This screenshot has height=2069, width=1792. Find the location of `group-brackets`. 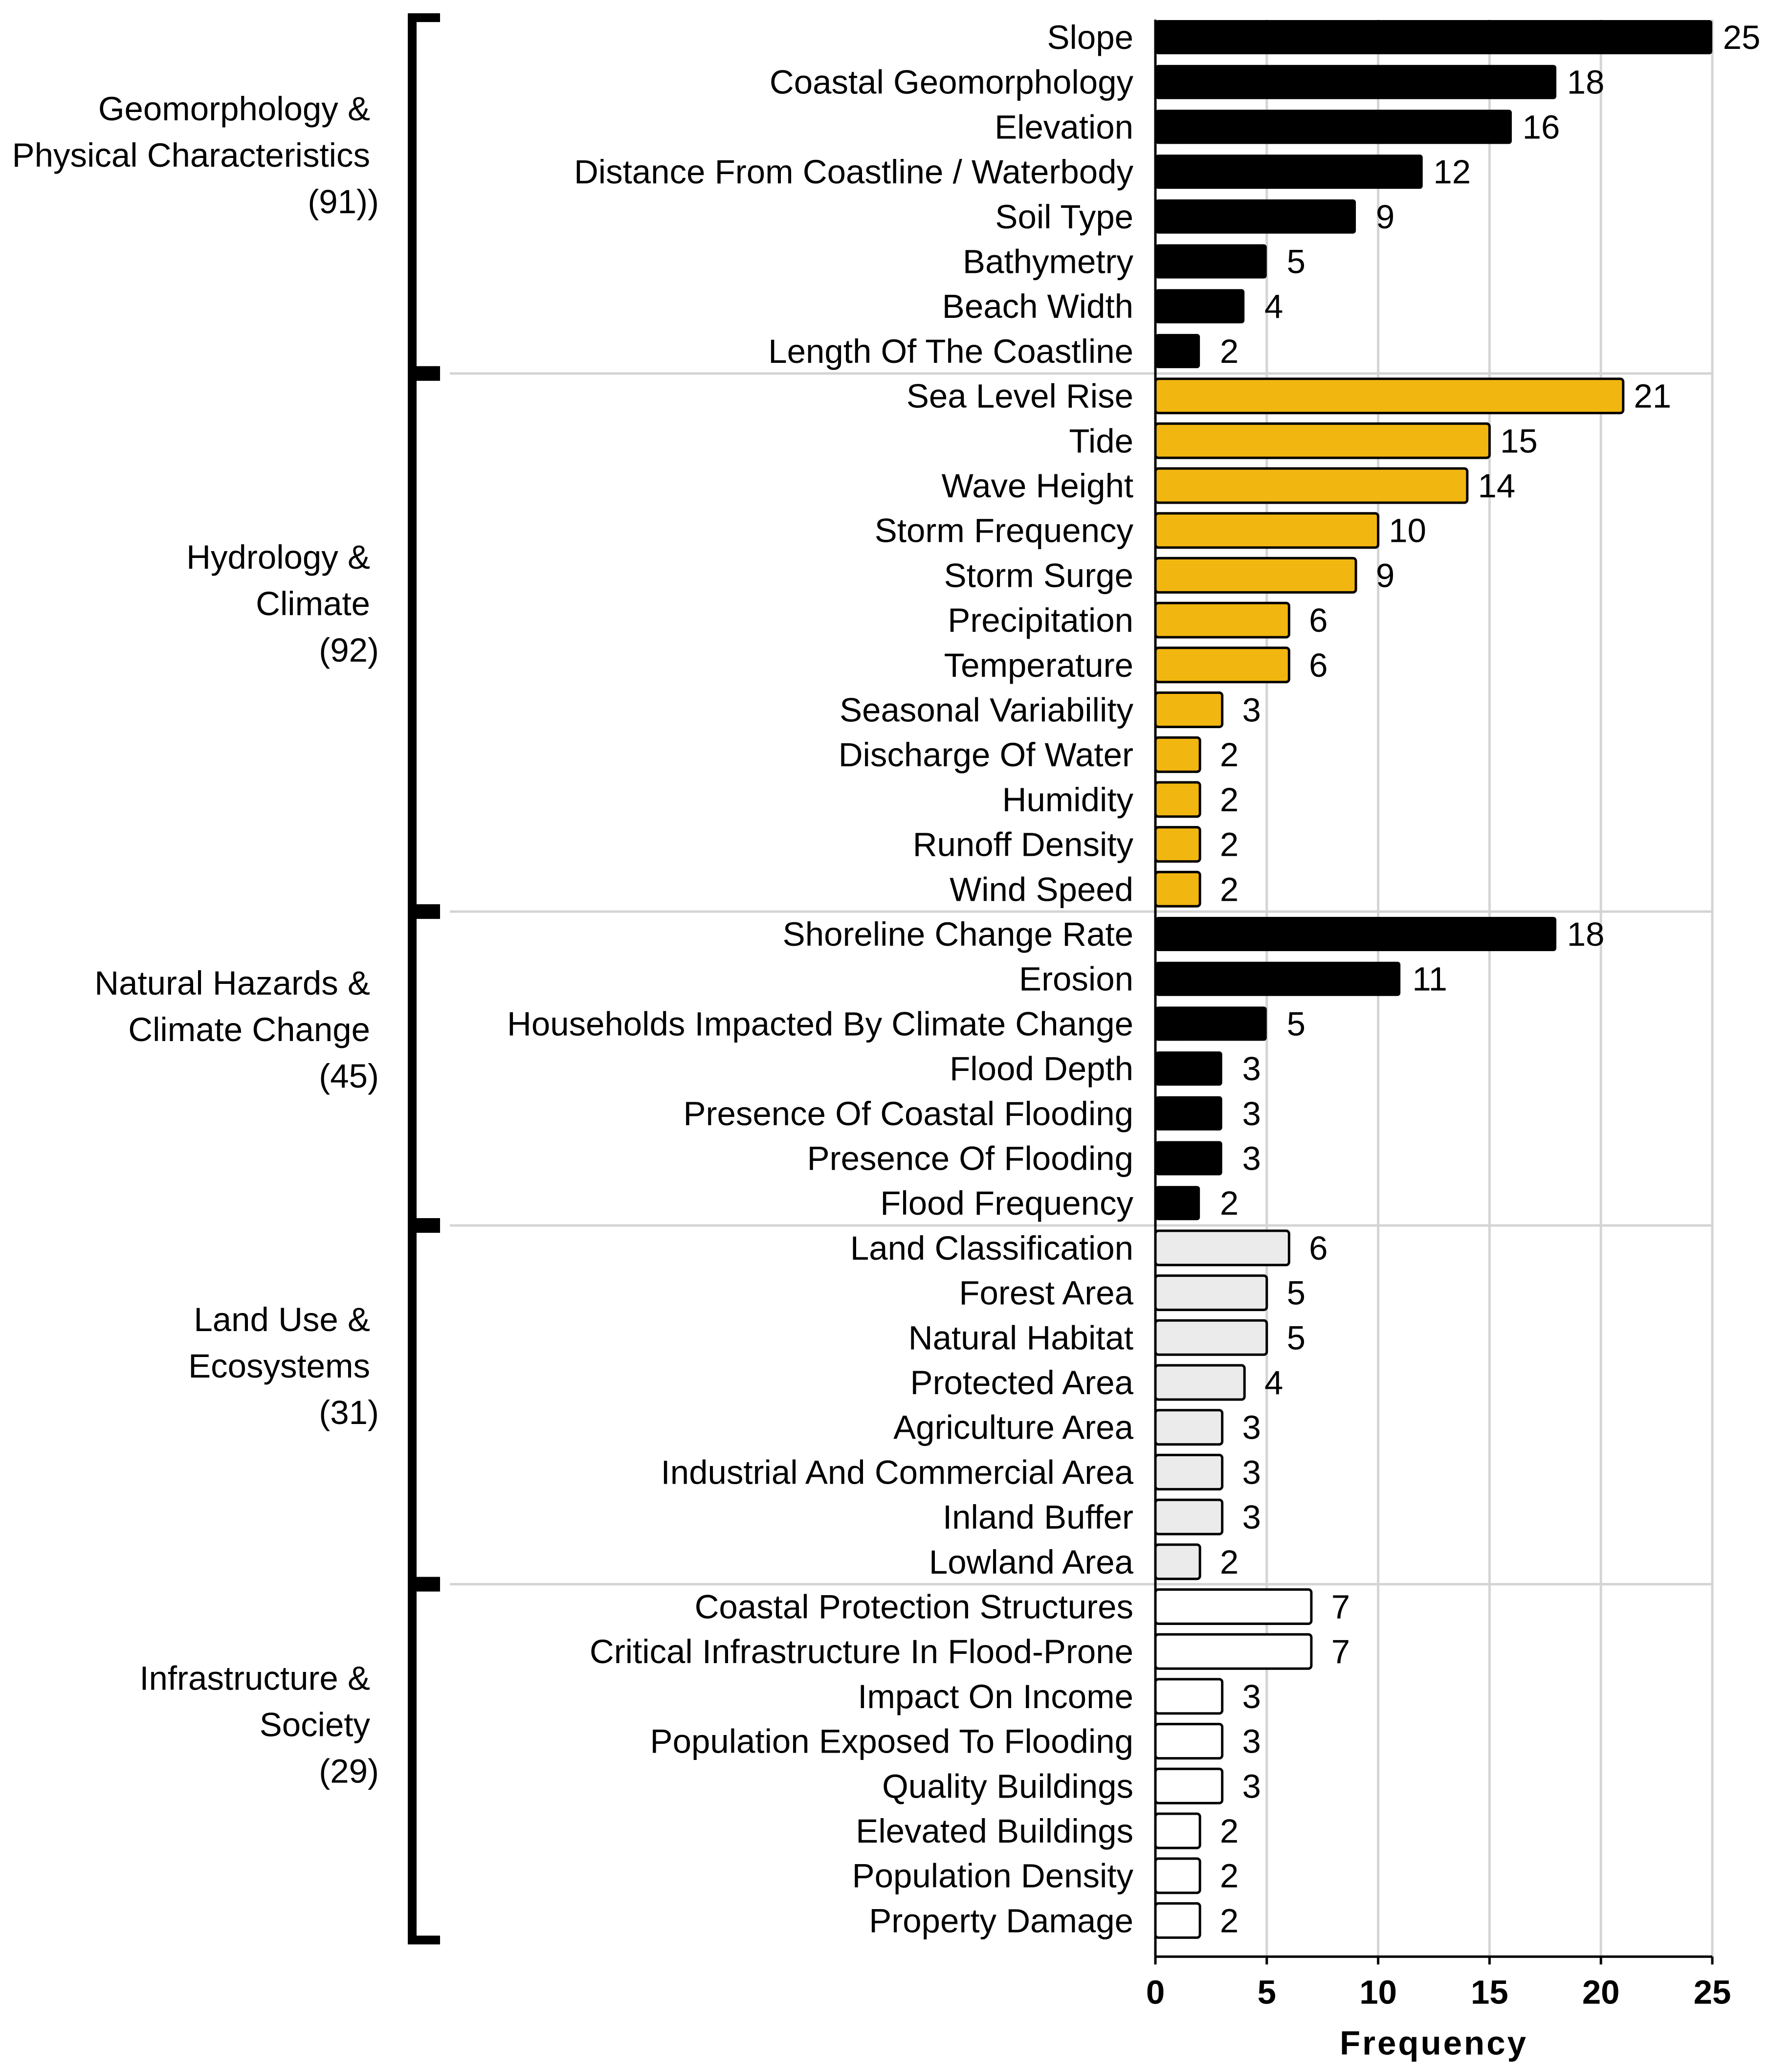

group-brackets is located at coordinates (424, 979).